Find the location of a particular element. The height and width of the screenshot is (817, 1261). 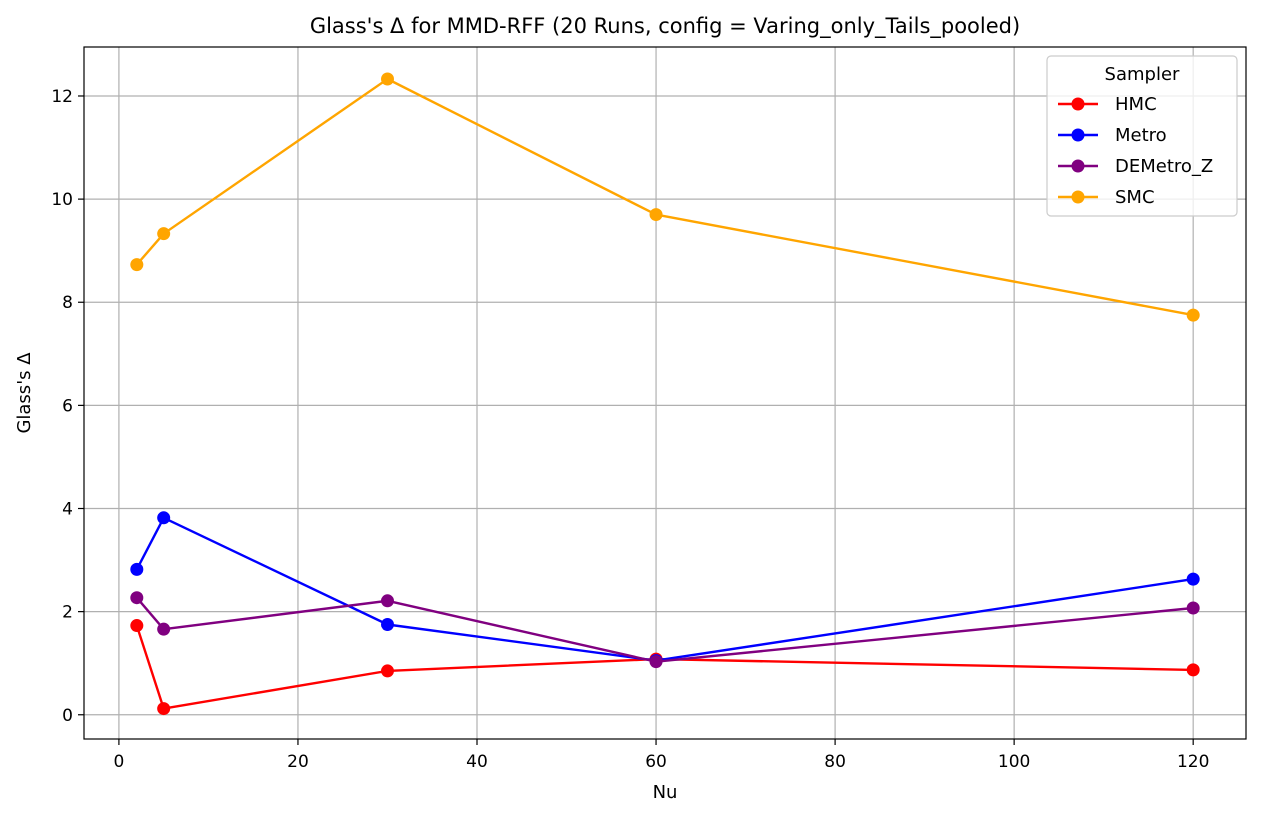

x-axis-label: Nu is located at coordinates (665, 792).